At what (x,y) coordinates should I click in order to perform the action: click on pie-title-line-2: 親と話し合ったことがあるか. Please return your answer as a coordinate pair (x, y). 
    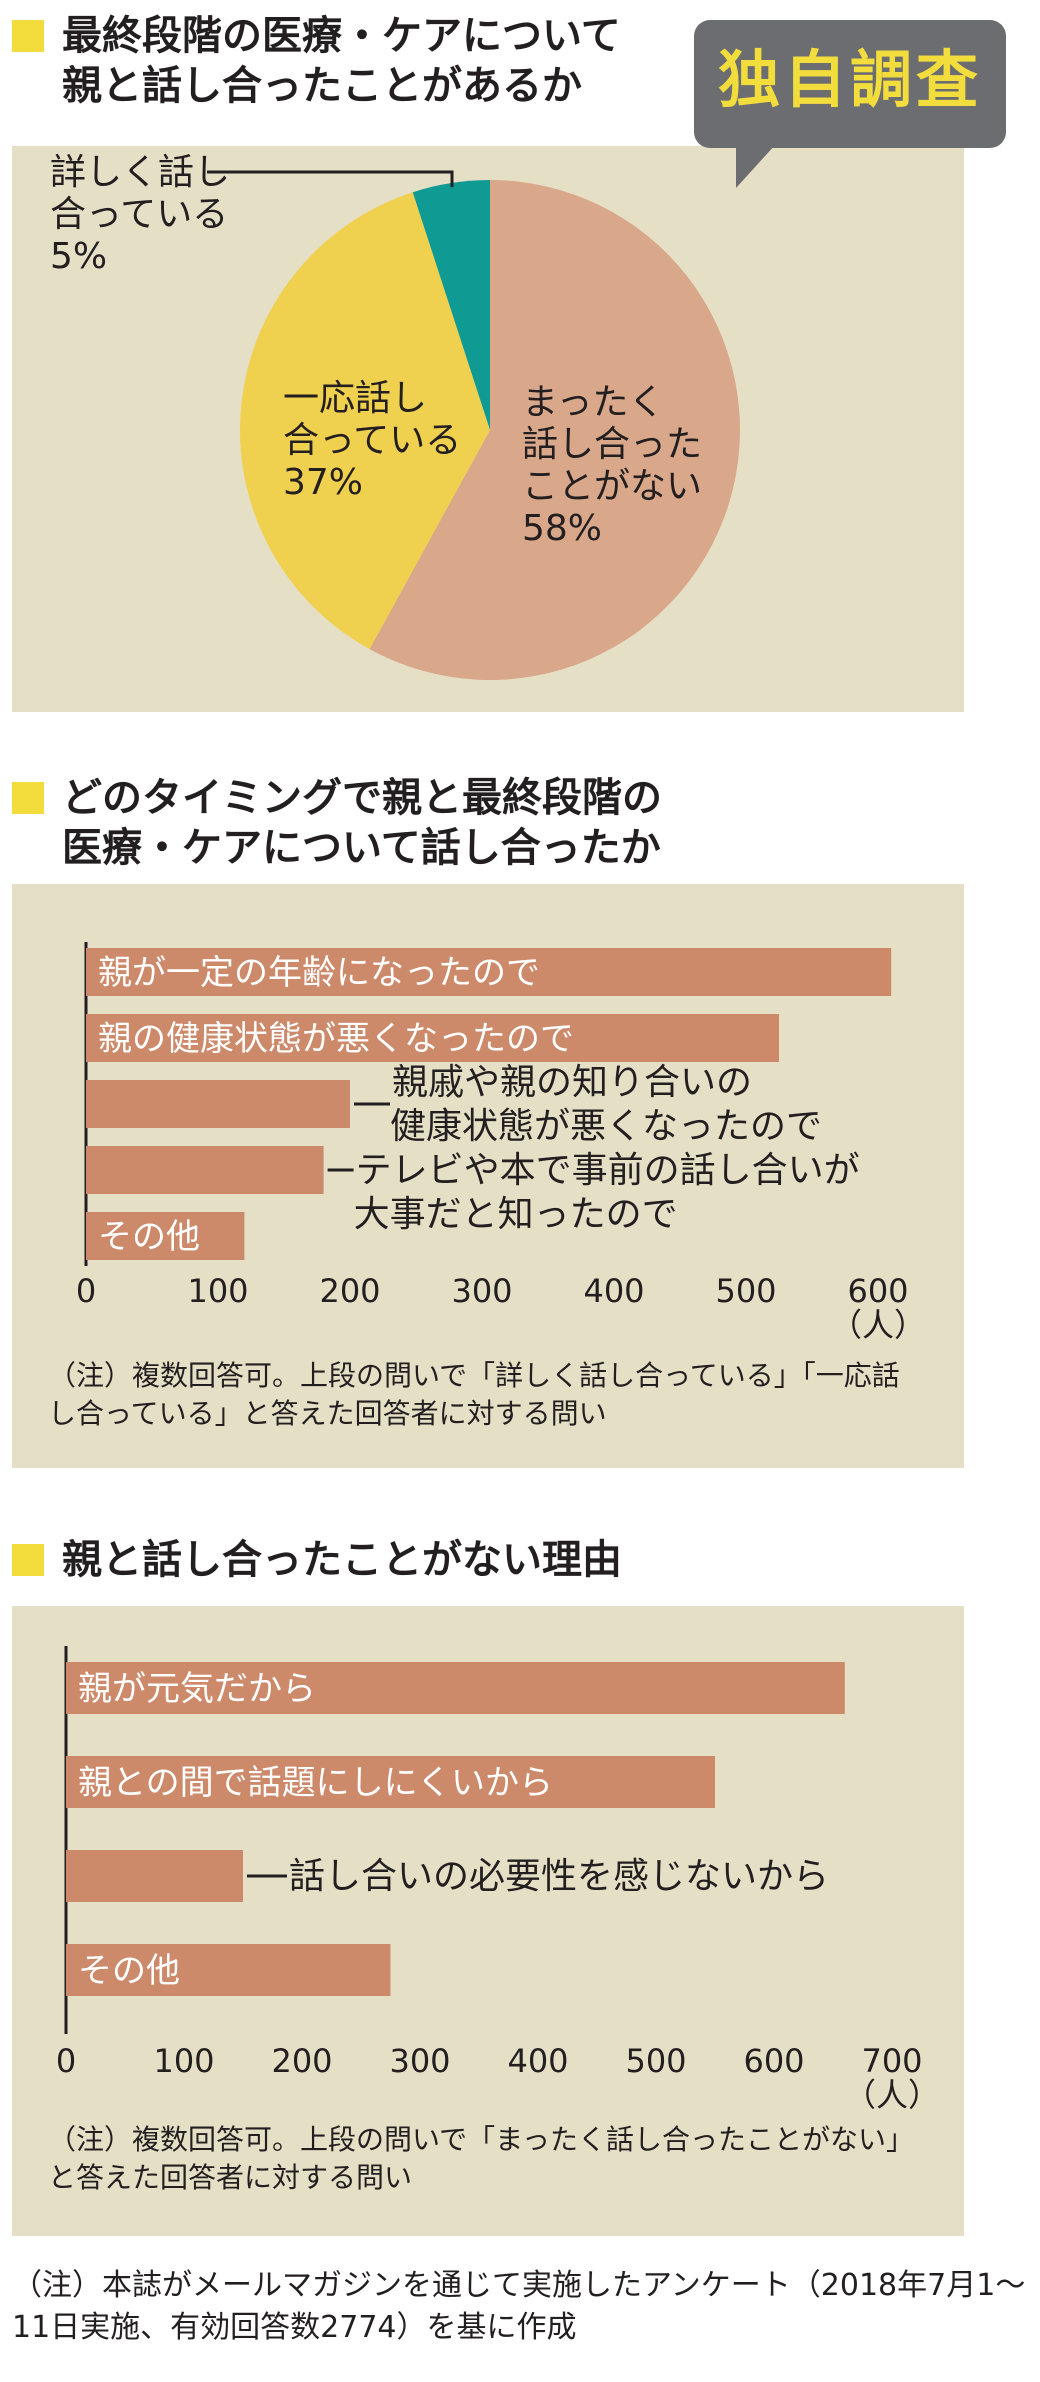
    Looking at the image, I should click on (322, 86).